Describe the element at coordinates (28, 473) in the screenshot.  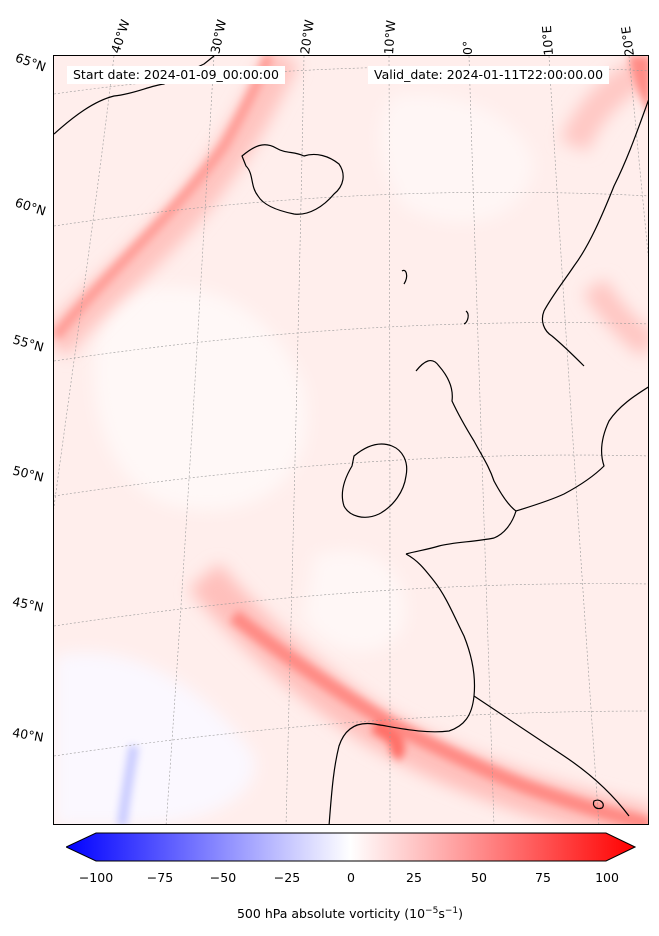
I see `lat-label-50n: 50°N` at that location.